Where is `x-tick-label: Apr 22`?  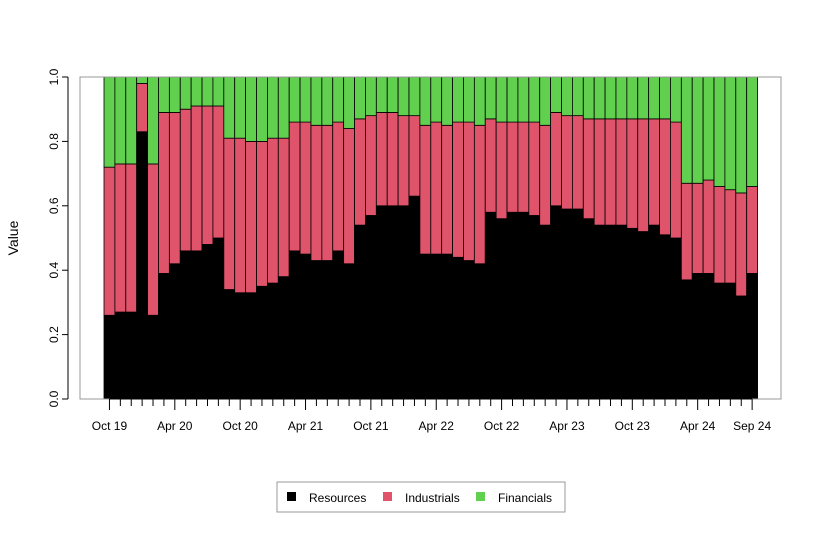
x-tick-label: Apr 22 is located at coordinates (437, 426).